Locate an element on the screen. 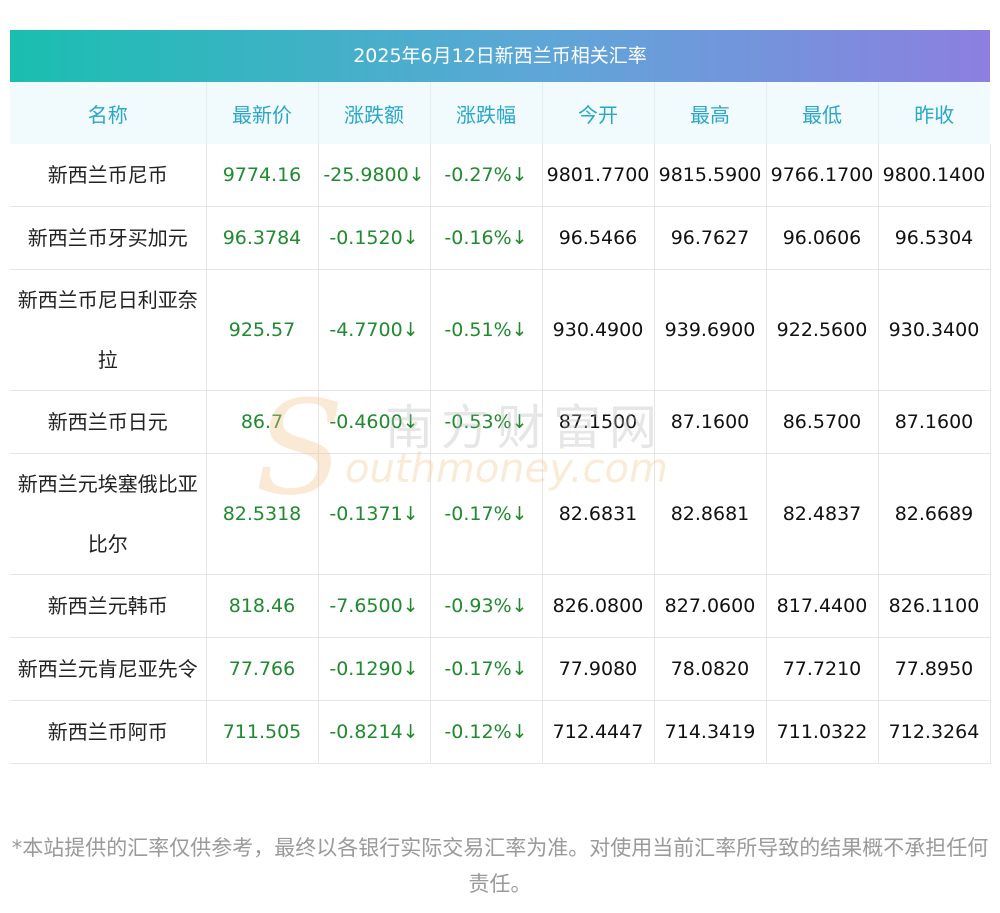 The image size is (1000, 913). cell-name: 新西兰元韩币 is located at coordinates (108, 606).